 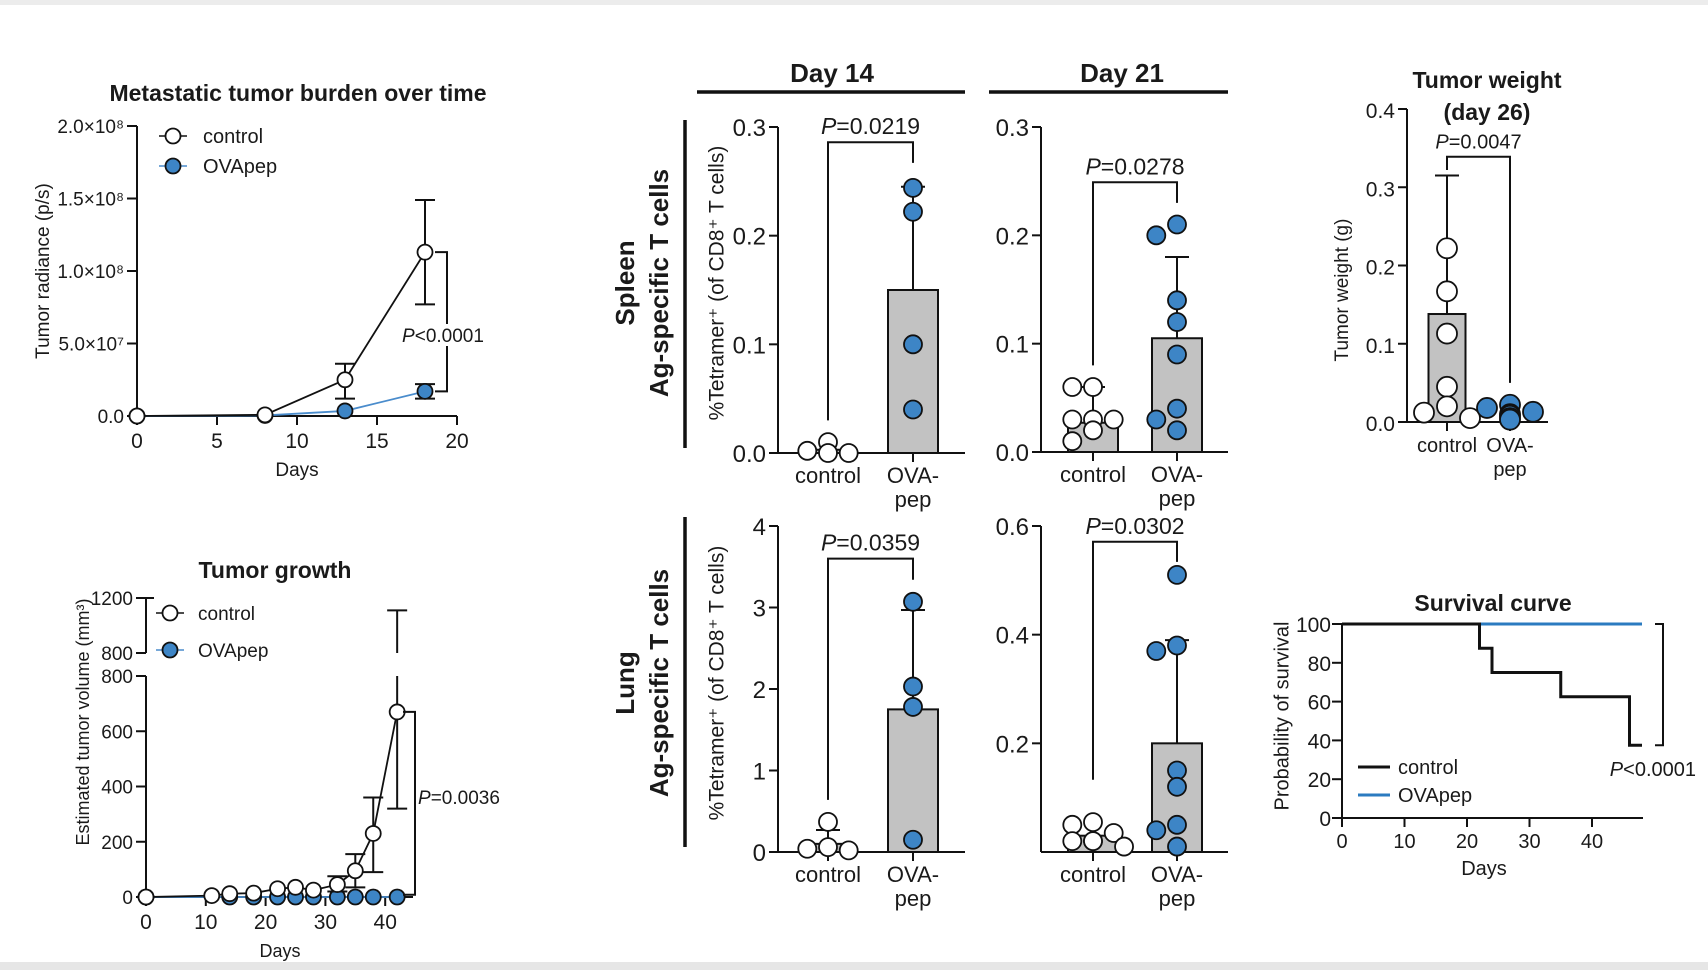 What do you see at coordinates (281, 334) in the screenshot?
I see `series-line-control` at bounding box center [281, 334].